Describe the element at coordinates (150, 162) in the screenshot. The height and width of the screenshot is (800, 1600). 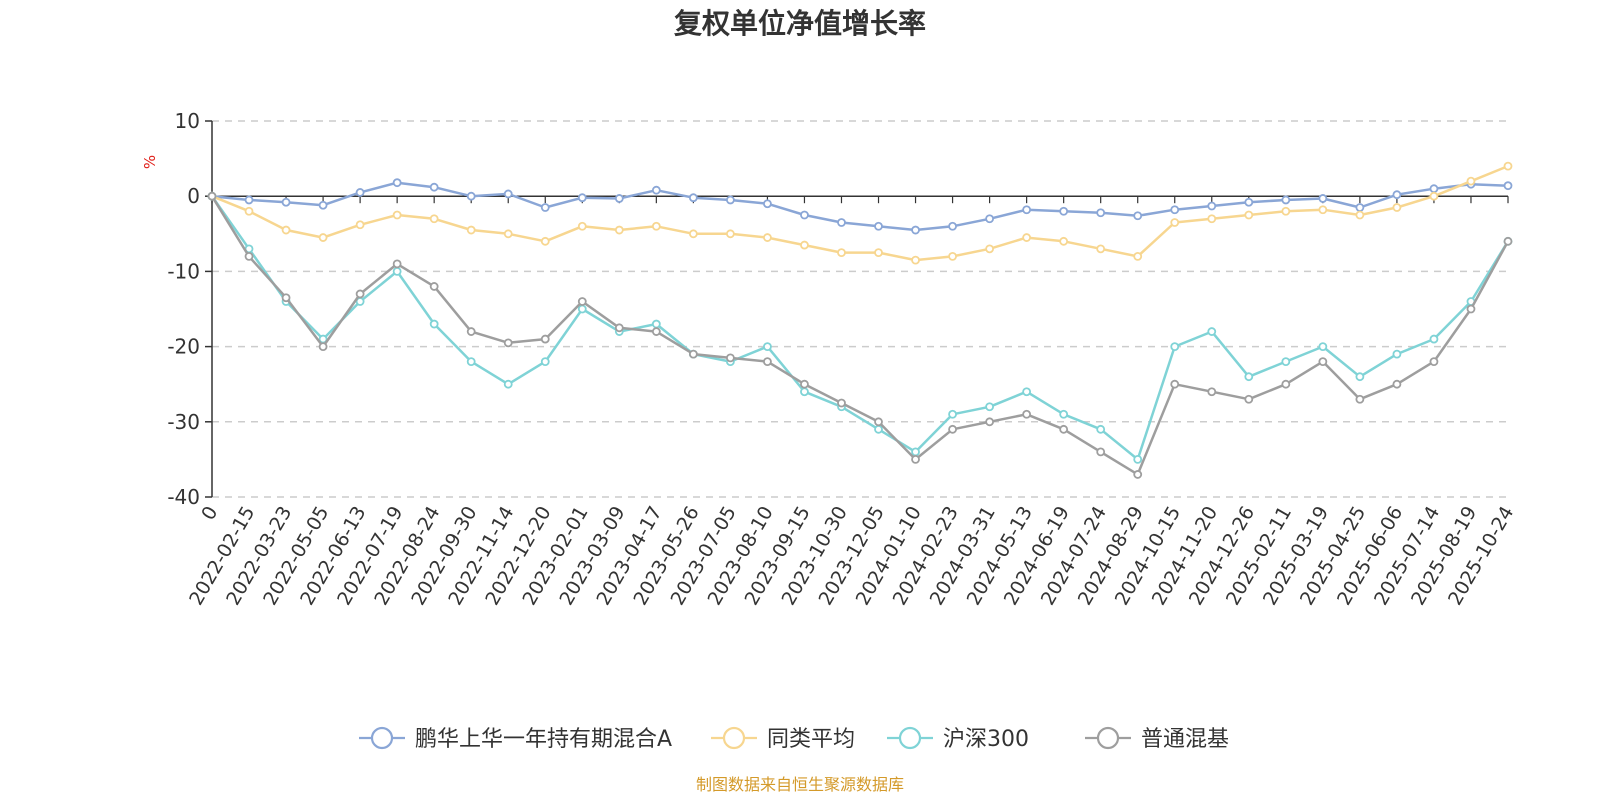
I see `y-axis-unit: %` at that location.